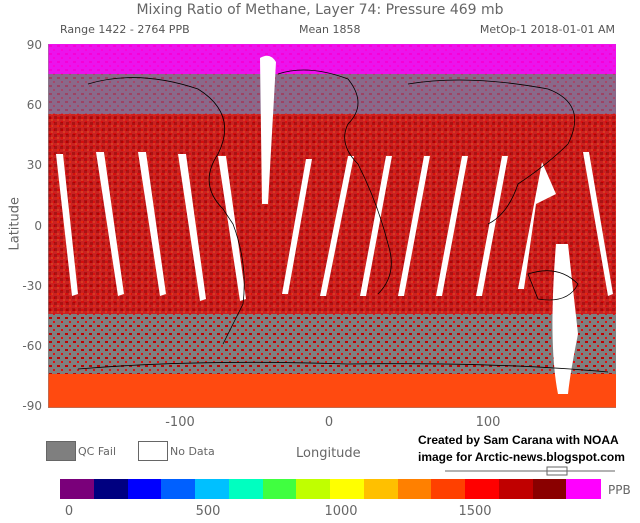  Describe the element at coordinates (32, 406) in the screenshot. I see `y-tick-label: -90` at that location.